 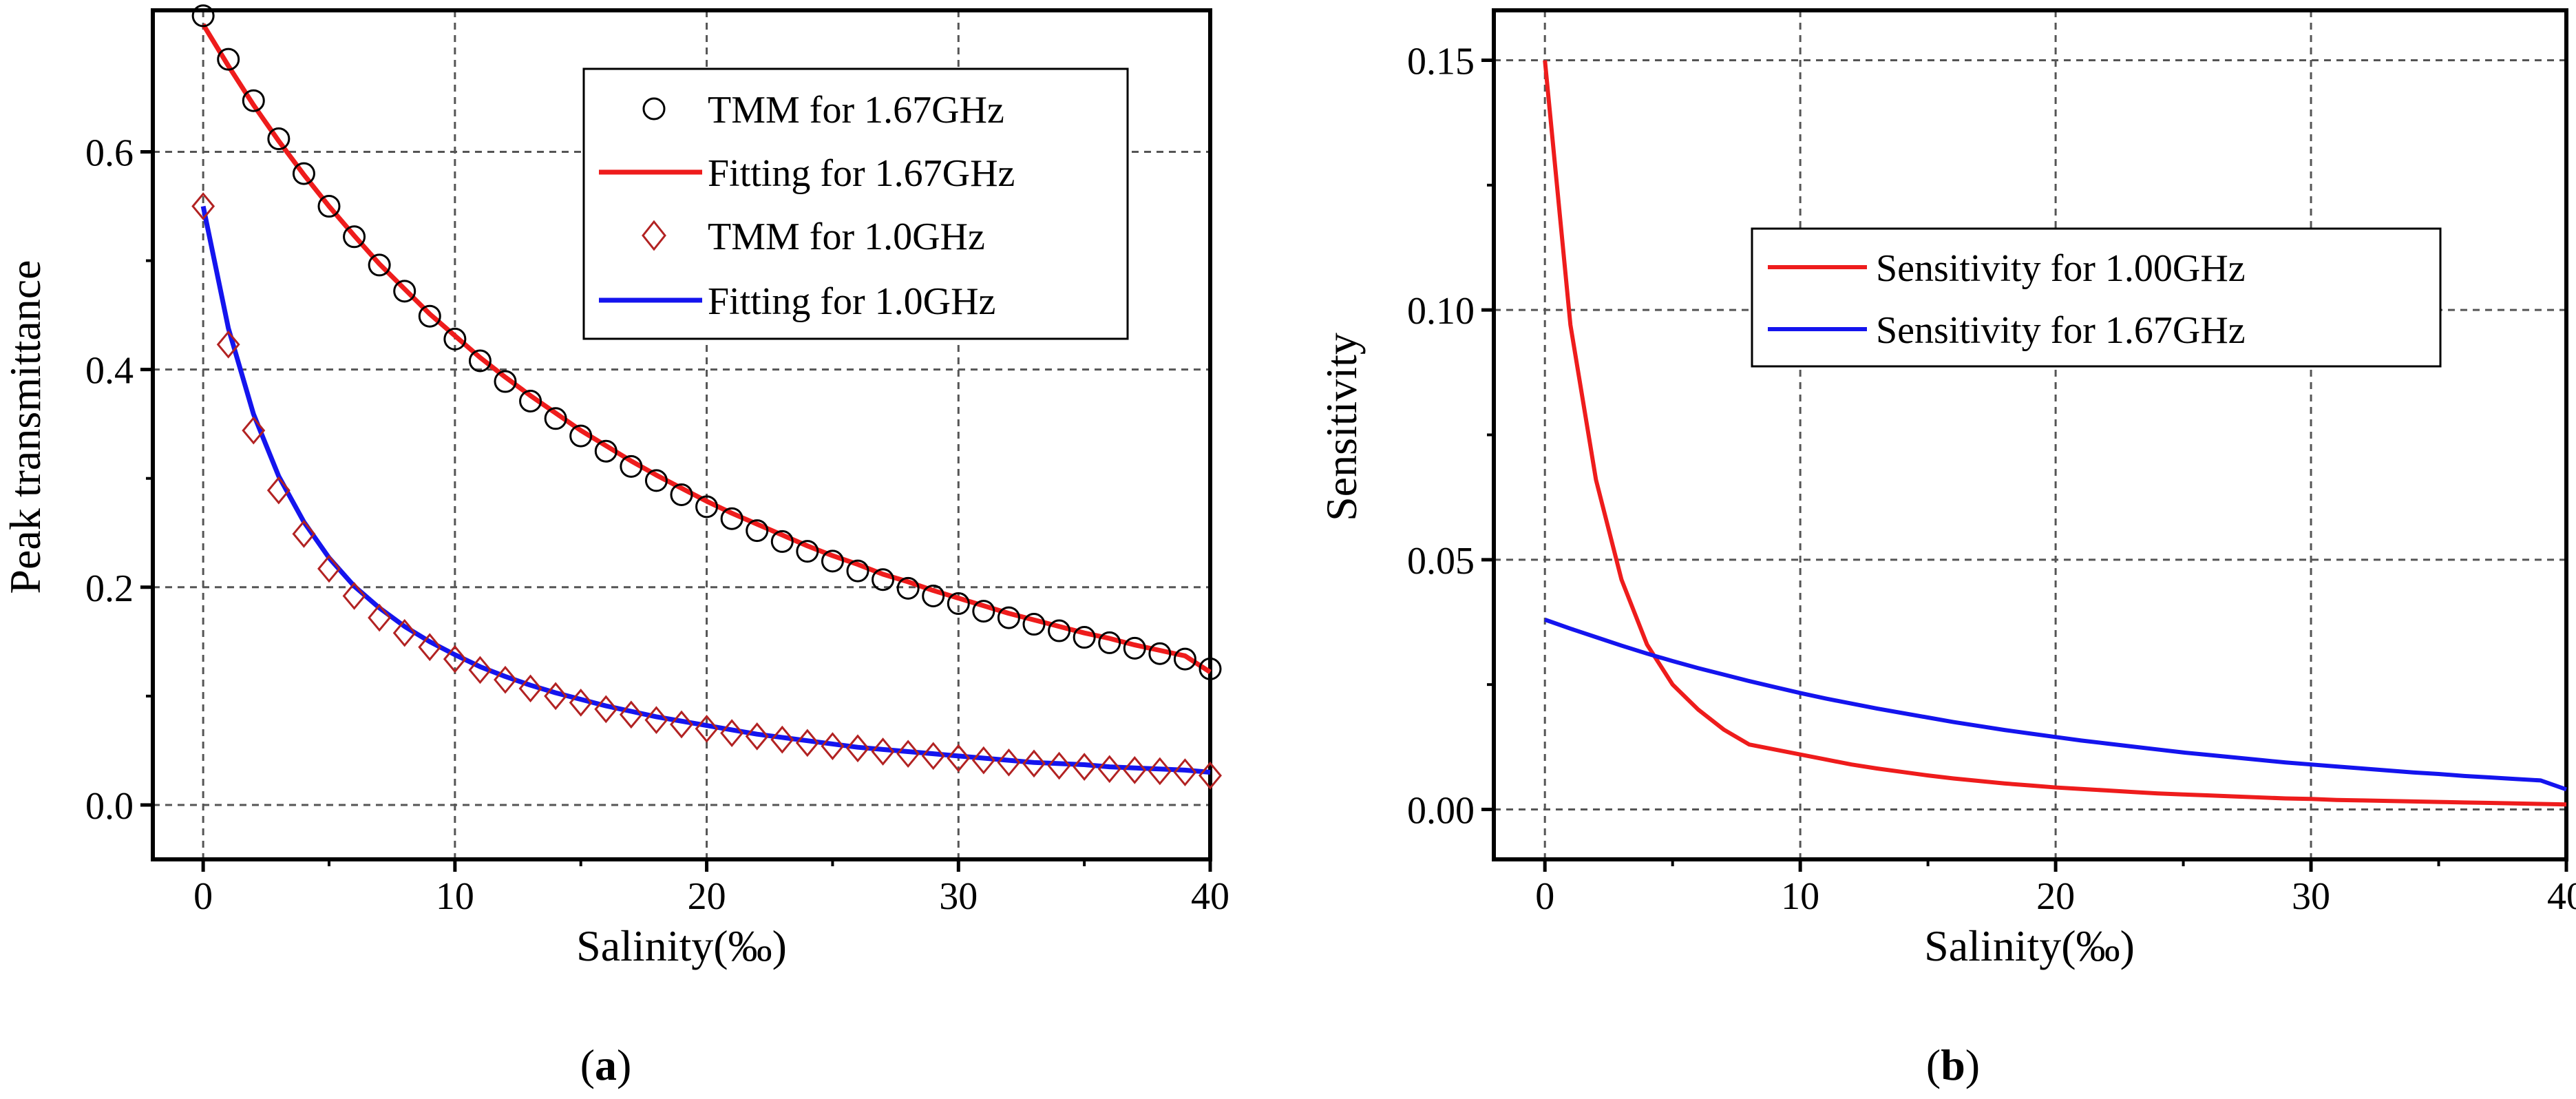 What do you see at coordinates (654, 109) in the screenshot?
I see `legend-marker-tmm-1-67ghz` at bounding box center [654, 109].